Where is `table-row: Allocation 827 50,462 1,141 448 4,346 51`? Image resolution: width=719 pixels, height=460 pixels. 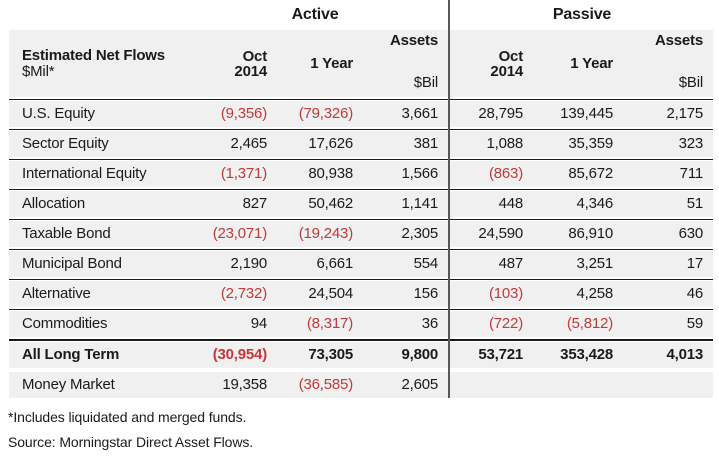 table-row: Allocation 827 50,462 1,141 448 4,346 51 is located at coordinates (361, 204).